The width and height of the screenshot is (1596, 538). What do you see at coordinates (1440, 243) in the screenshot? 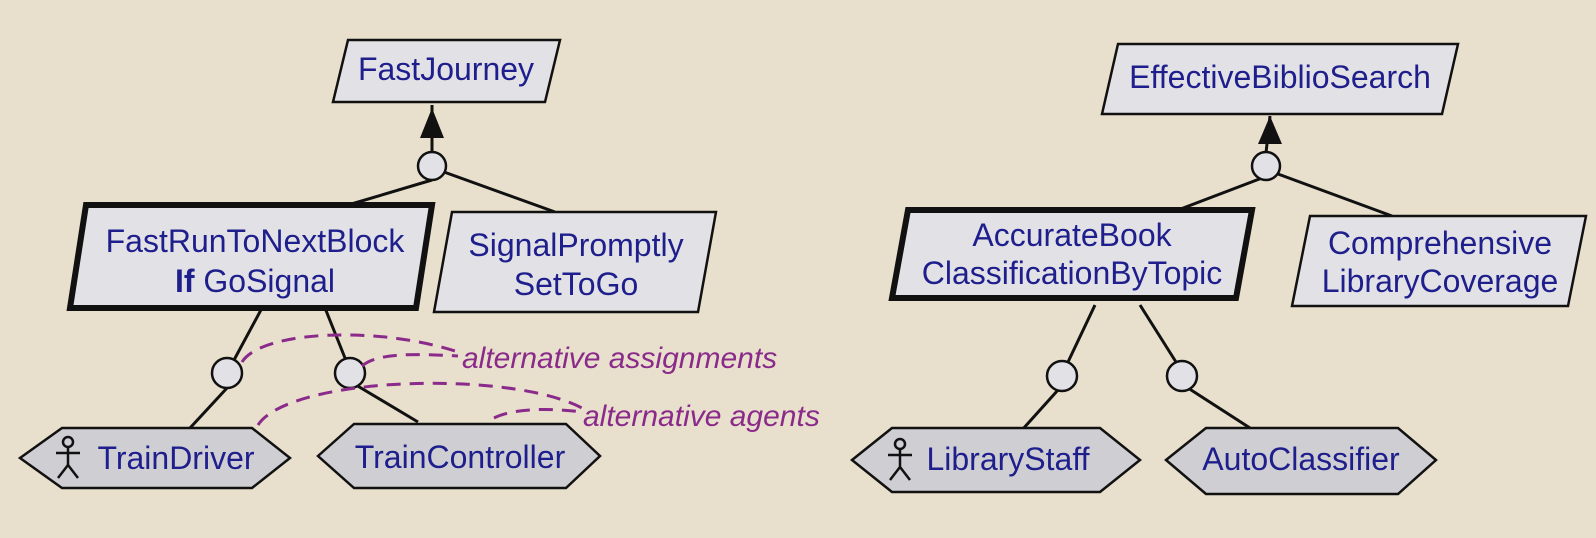
I see `goal-label-line1: Comprehensive` at bounding box center [1440, 243].